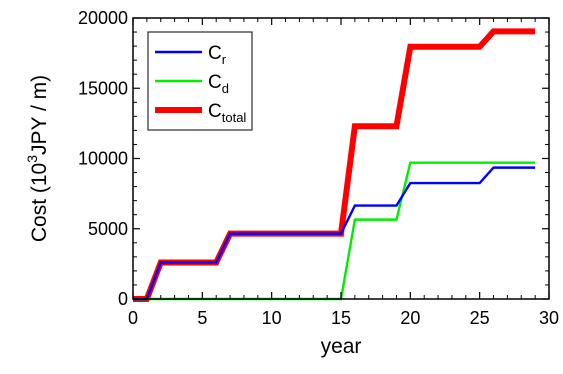 The height and width of the screenshot is (374, 563). Describe the element at coordinates (108, 229) in the screenshot. I see `y-tick-label: 5000` at that location.